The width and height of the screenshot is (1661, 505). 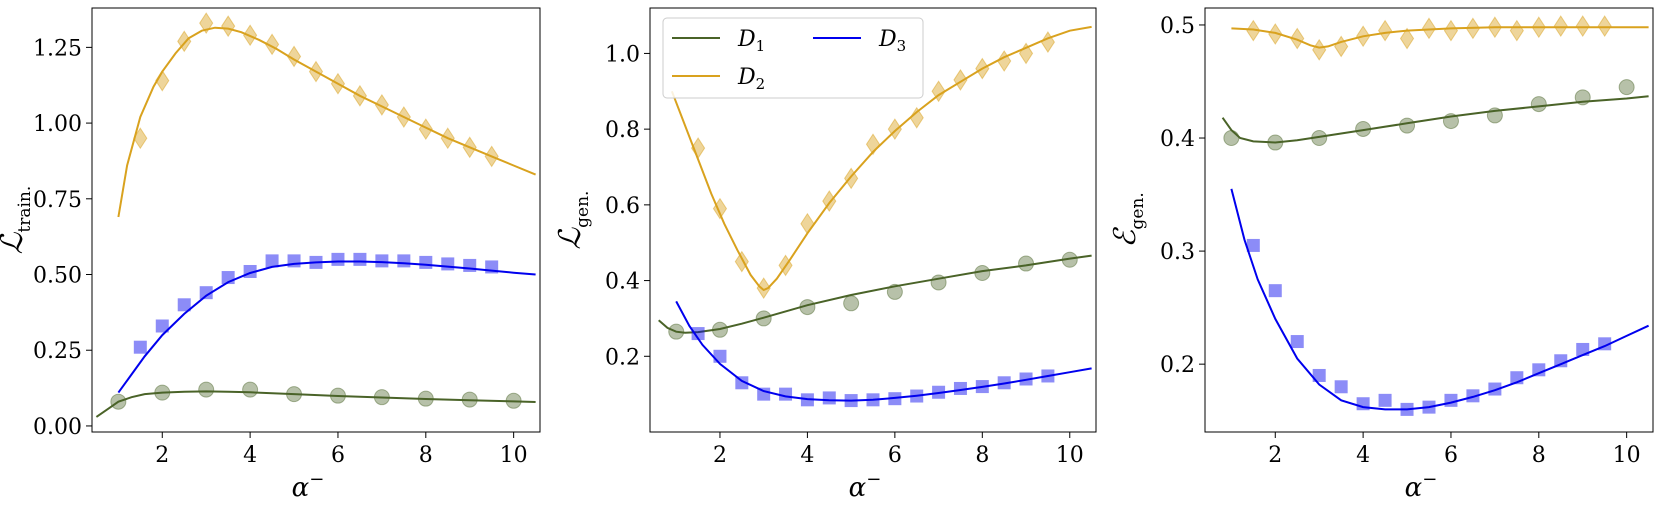 What do you see at coordinates (1125, 237) in the screenshot?
I see `y-axis-label-main: ℰ` at bounding box center [1125, 237].